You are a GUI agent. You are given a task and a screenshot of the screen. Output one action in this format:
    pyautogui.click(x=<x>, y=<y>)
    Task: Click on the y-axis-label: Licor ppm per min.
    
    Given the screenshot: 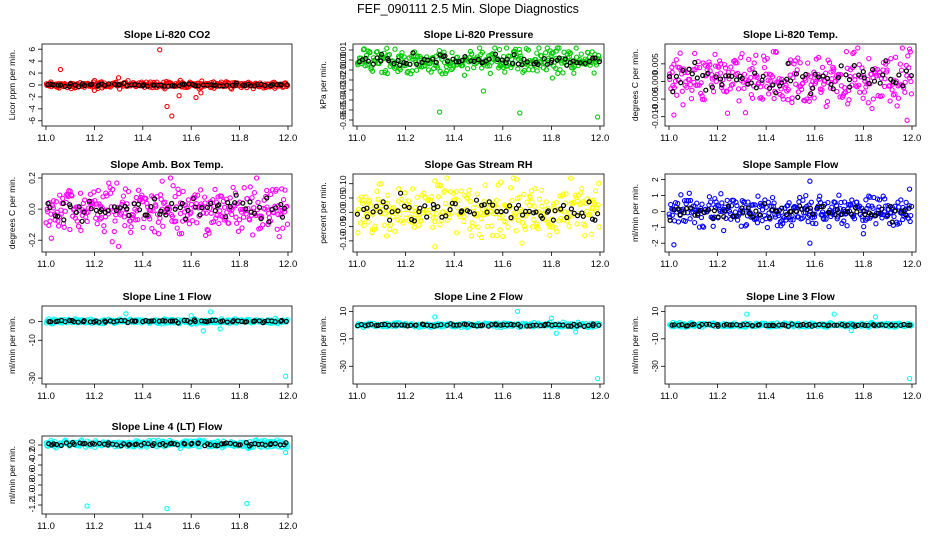 What is the action you would take?
    pyautogui.click(x=12, y=85)
    